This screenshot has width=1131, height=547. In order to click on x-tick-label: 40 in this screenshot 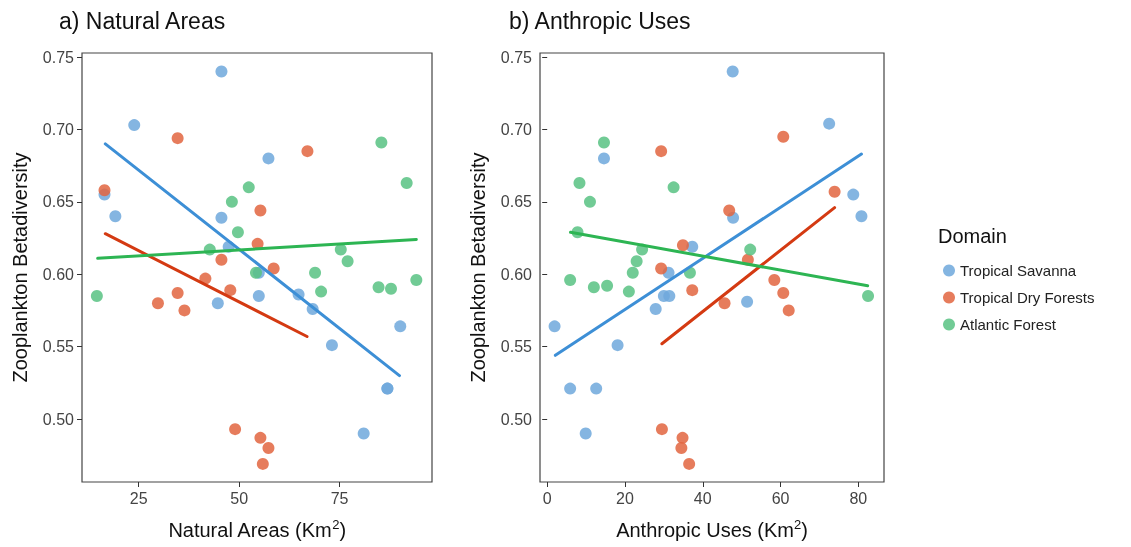, I will do `click(702, 498)`.